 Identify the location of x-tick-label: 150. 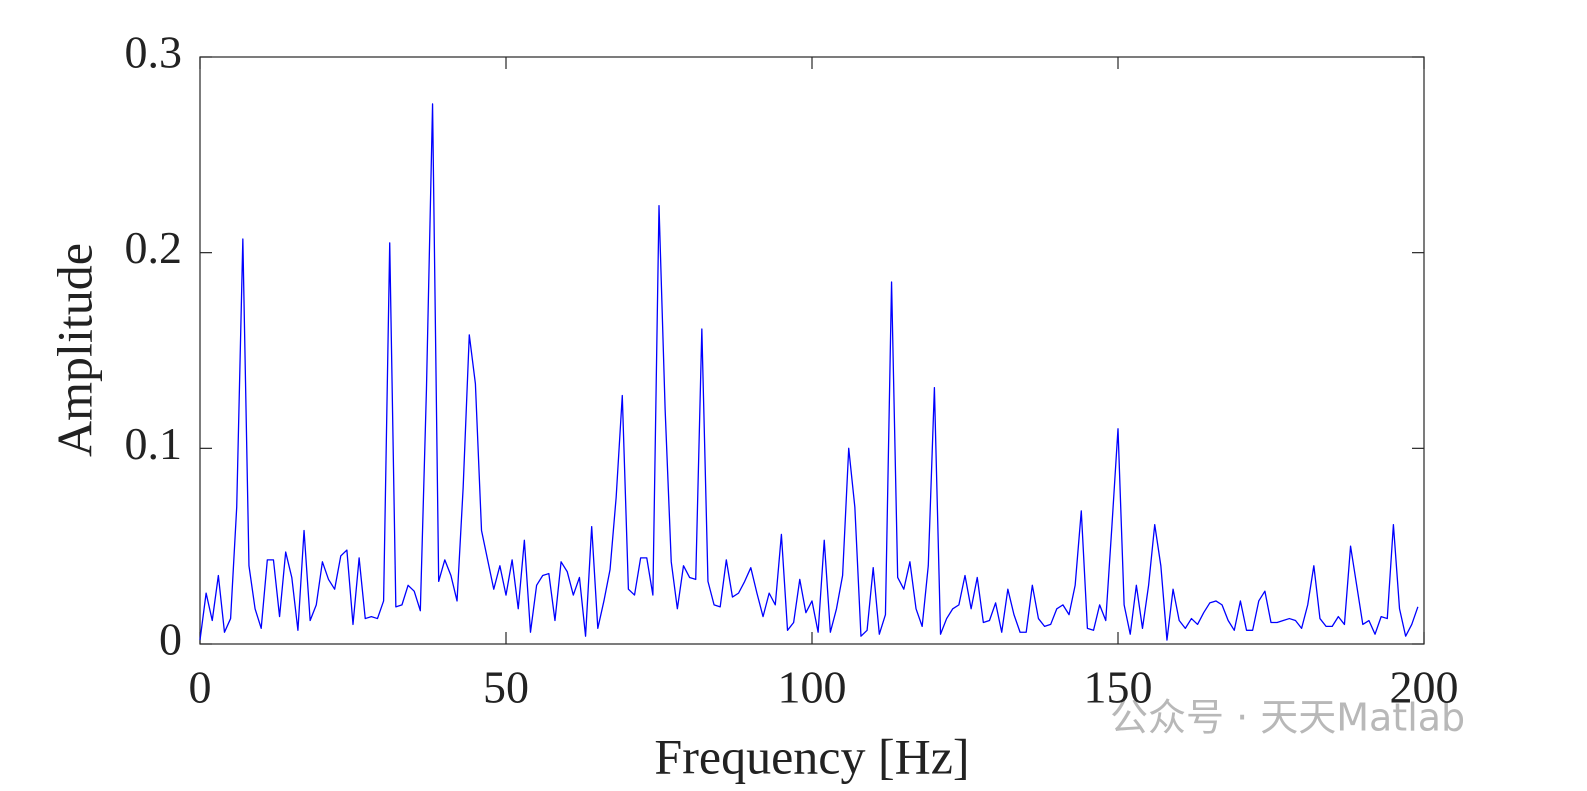
(1118, 687).